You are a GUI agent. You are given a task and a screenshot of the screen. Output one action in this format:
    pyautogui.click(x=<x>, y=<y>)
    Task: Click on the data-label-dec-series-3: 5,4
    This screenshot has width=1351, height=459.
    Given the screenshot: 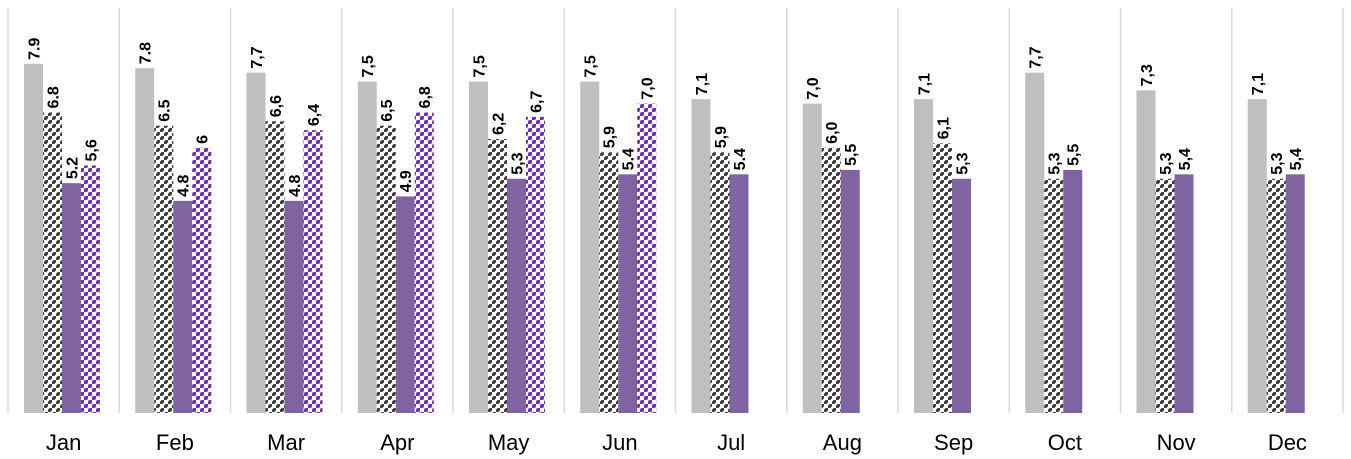 What is the action you would take?
    pyautogui.click(x=1296, y=159)
    